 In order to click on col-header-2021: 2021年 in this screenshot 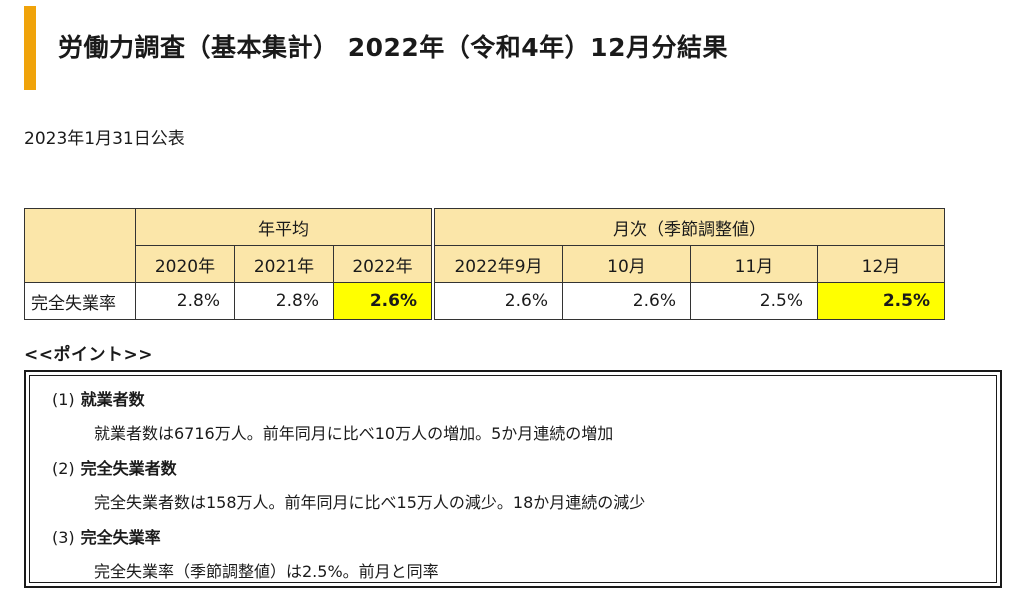, I will do `click(284, 264)`.